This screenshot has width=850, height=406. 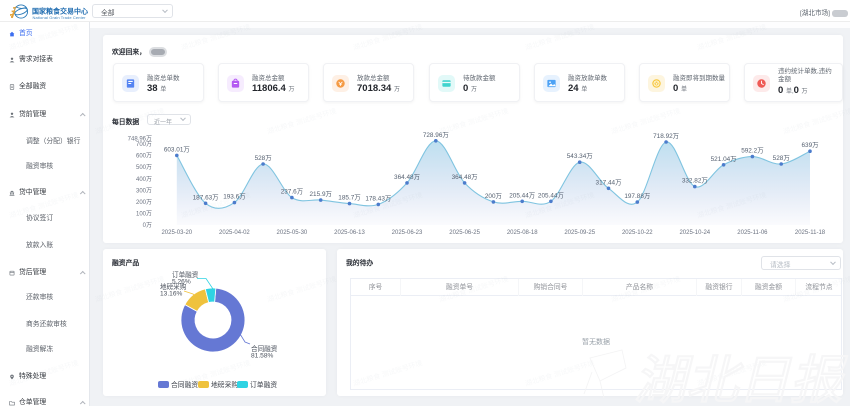 What do you see at coordinates (144, 167) in the screenshot?
I see `svg-text: 500万` at bounding box center [144, 167].